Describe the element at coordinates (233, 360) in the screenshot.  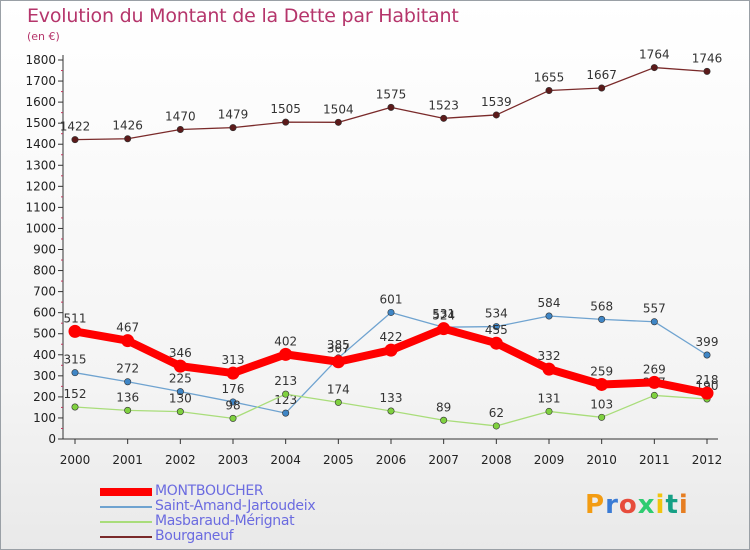
I see `data-label-montboucher: 313` at that location.